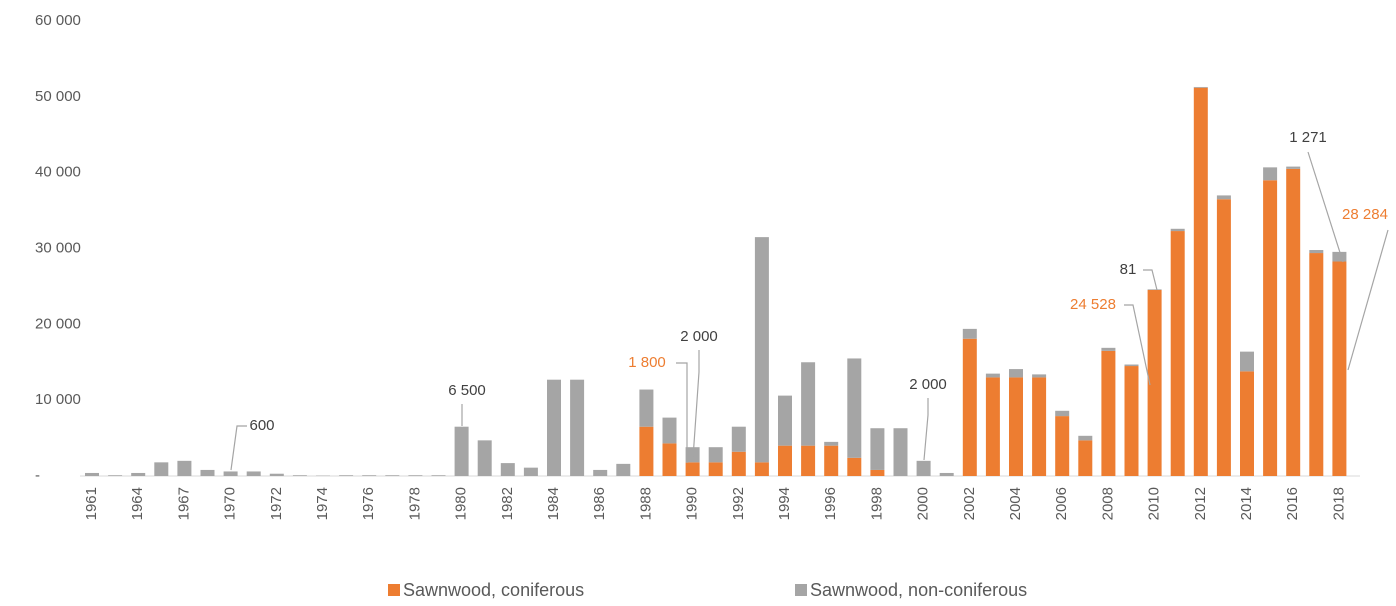 Image resolution: width=1396 pixels, height=606 pixels. What do you see at coordinates (368, 503) in the screenshot?
I see `x-tick-label: 1976` at bounding box center [368, 503].